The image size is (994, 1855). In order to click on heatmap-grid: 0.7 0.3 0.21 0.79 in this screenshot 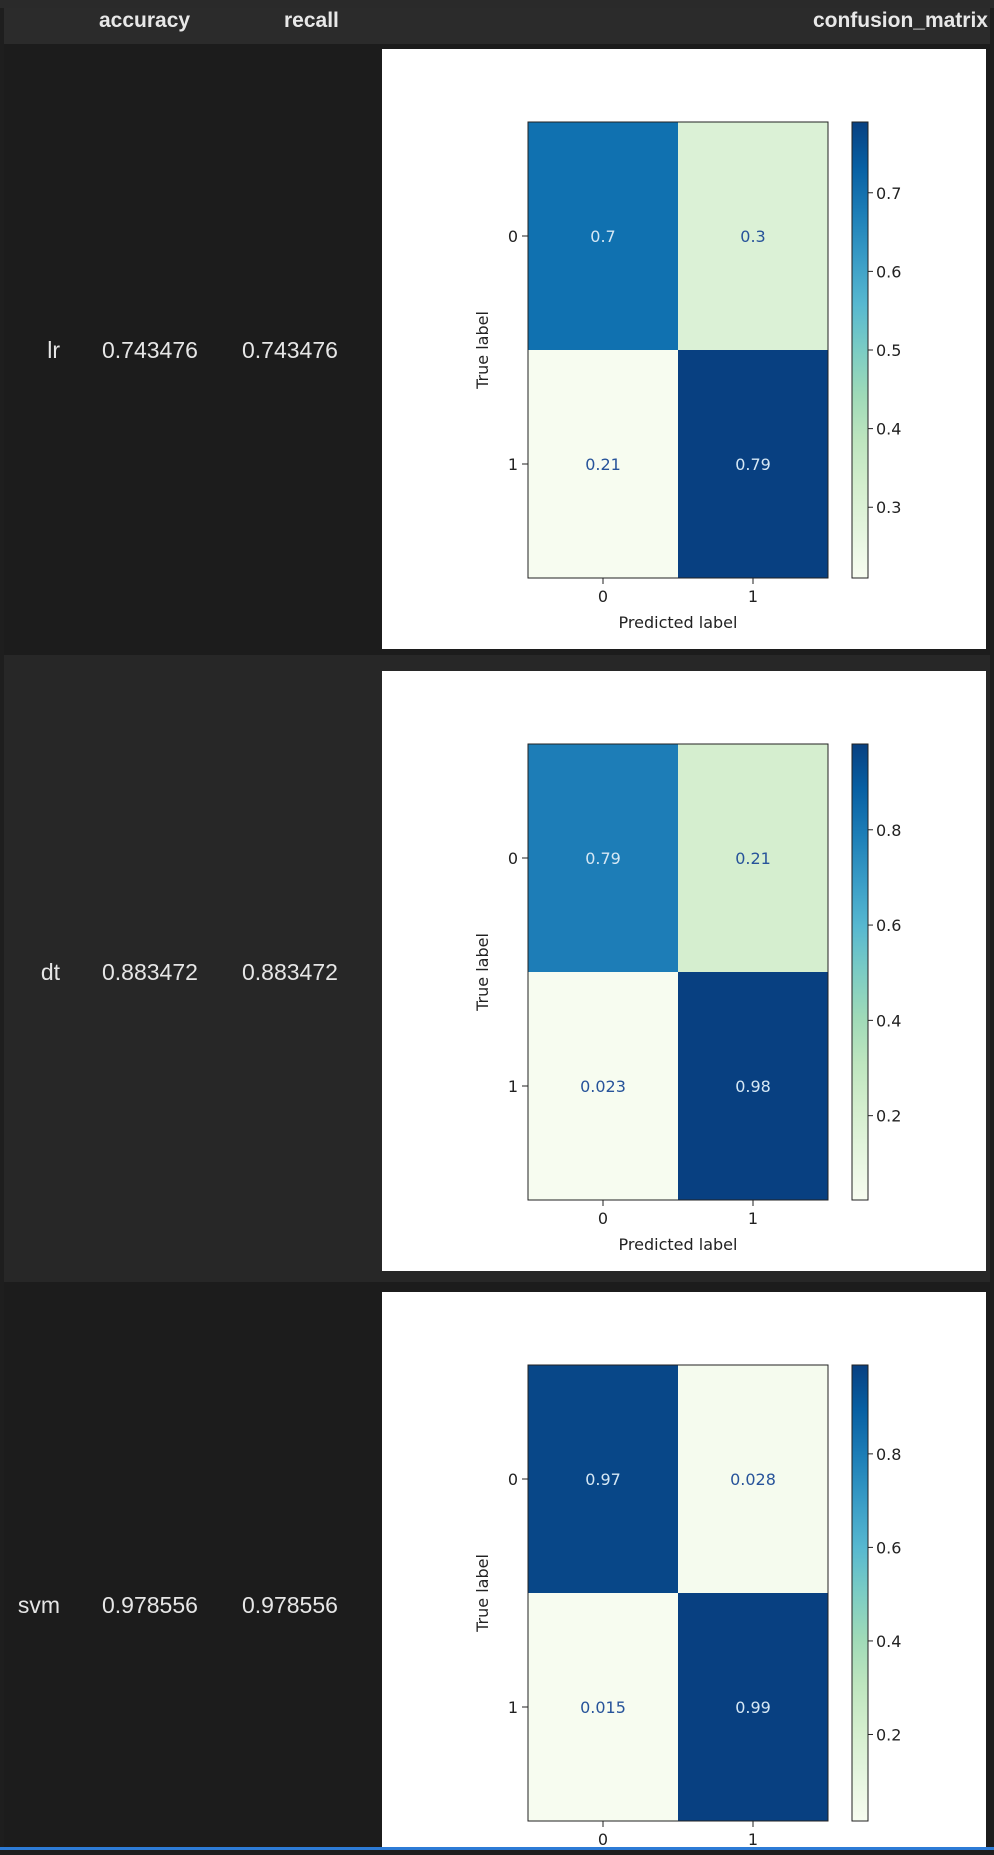, I will do `click(678, 350)`.